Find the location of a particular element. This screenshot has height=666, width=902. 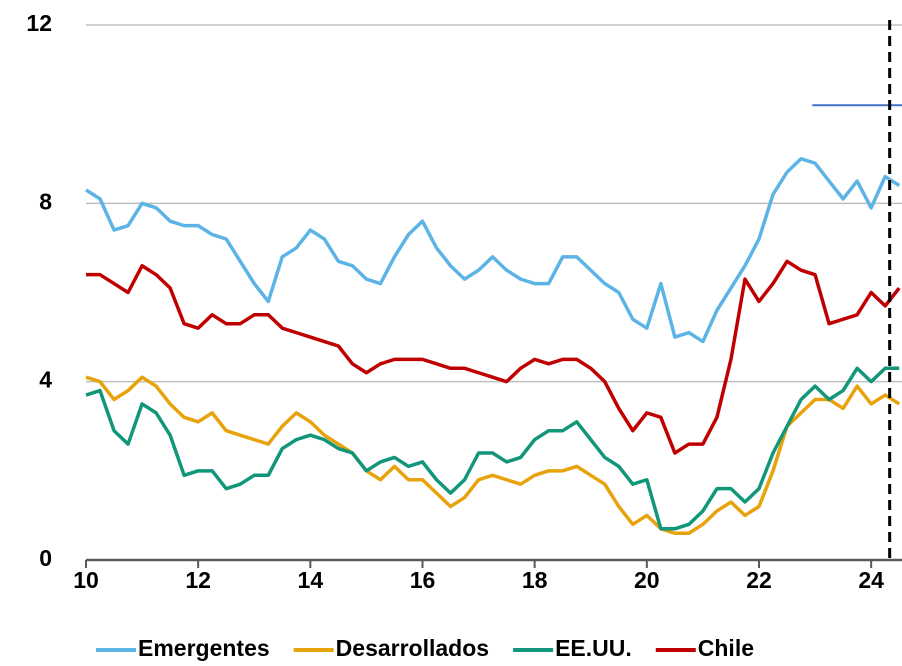

x-tick-label: 18 is located at coordinates (535, 580).